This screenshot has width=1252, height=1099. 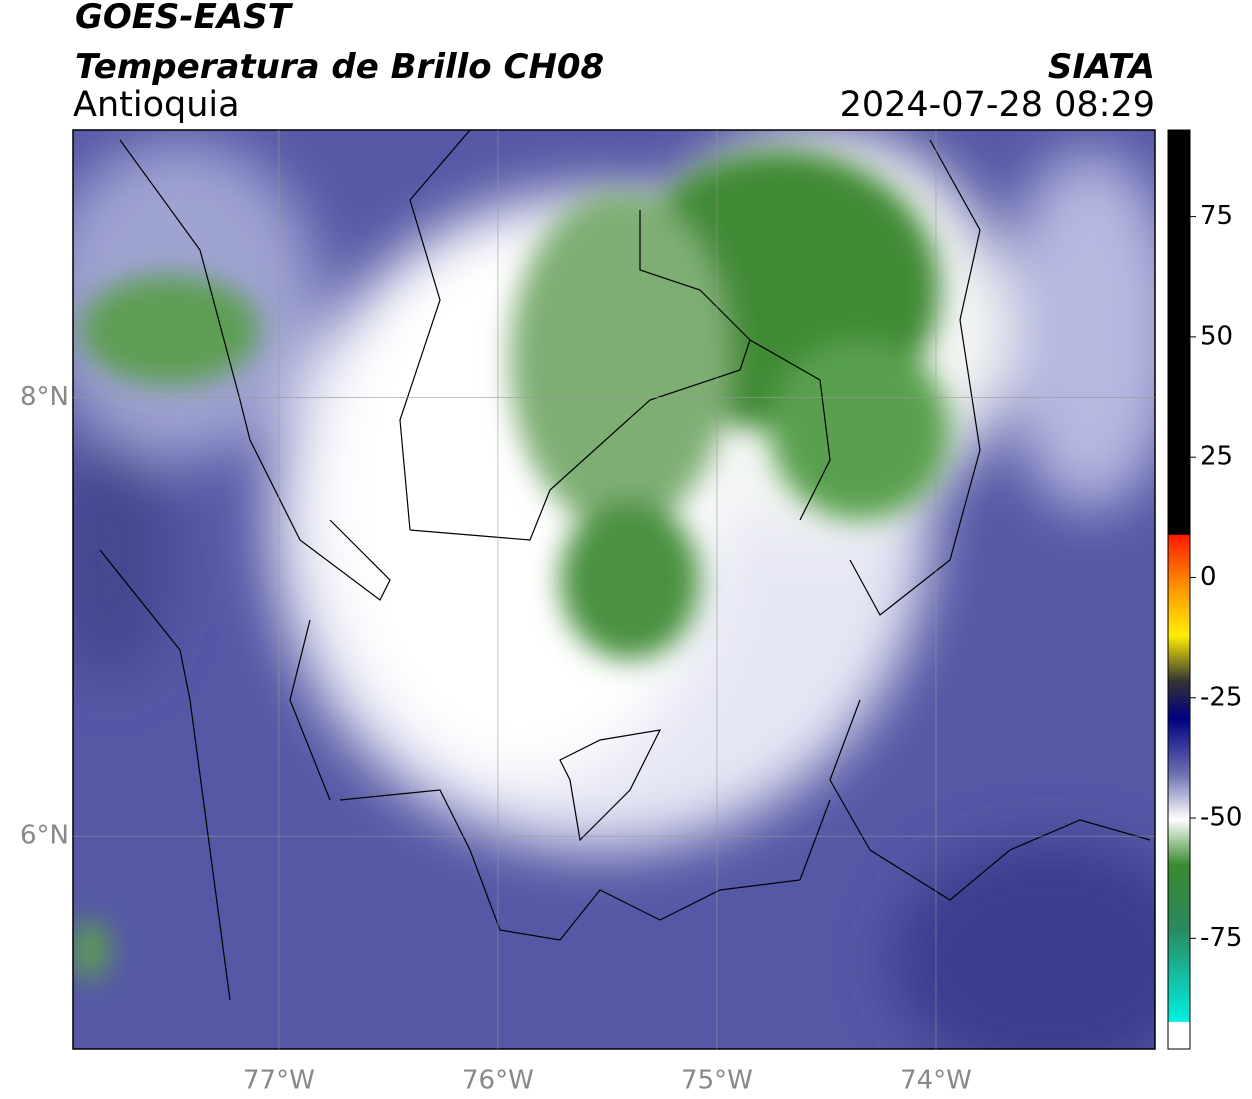 What do you see at coordinates (44, 397) in the screenshot?
I see `lat-tick-label: 8°N` at bounding box center [44, 397].